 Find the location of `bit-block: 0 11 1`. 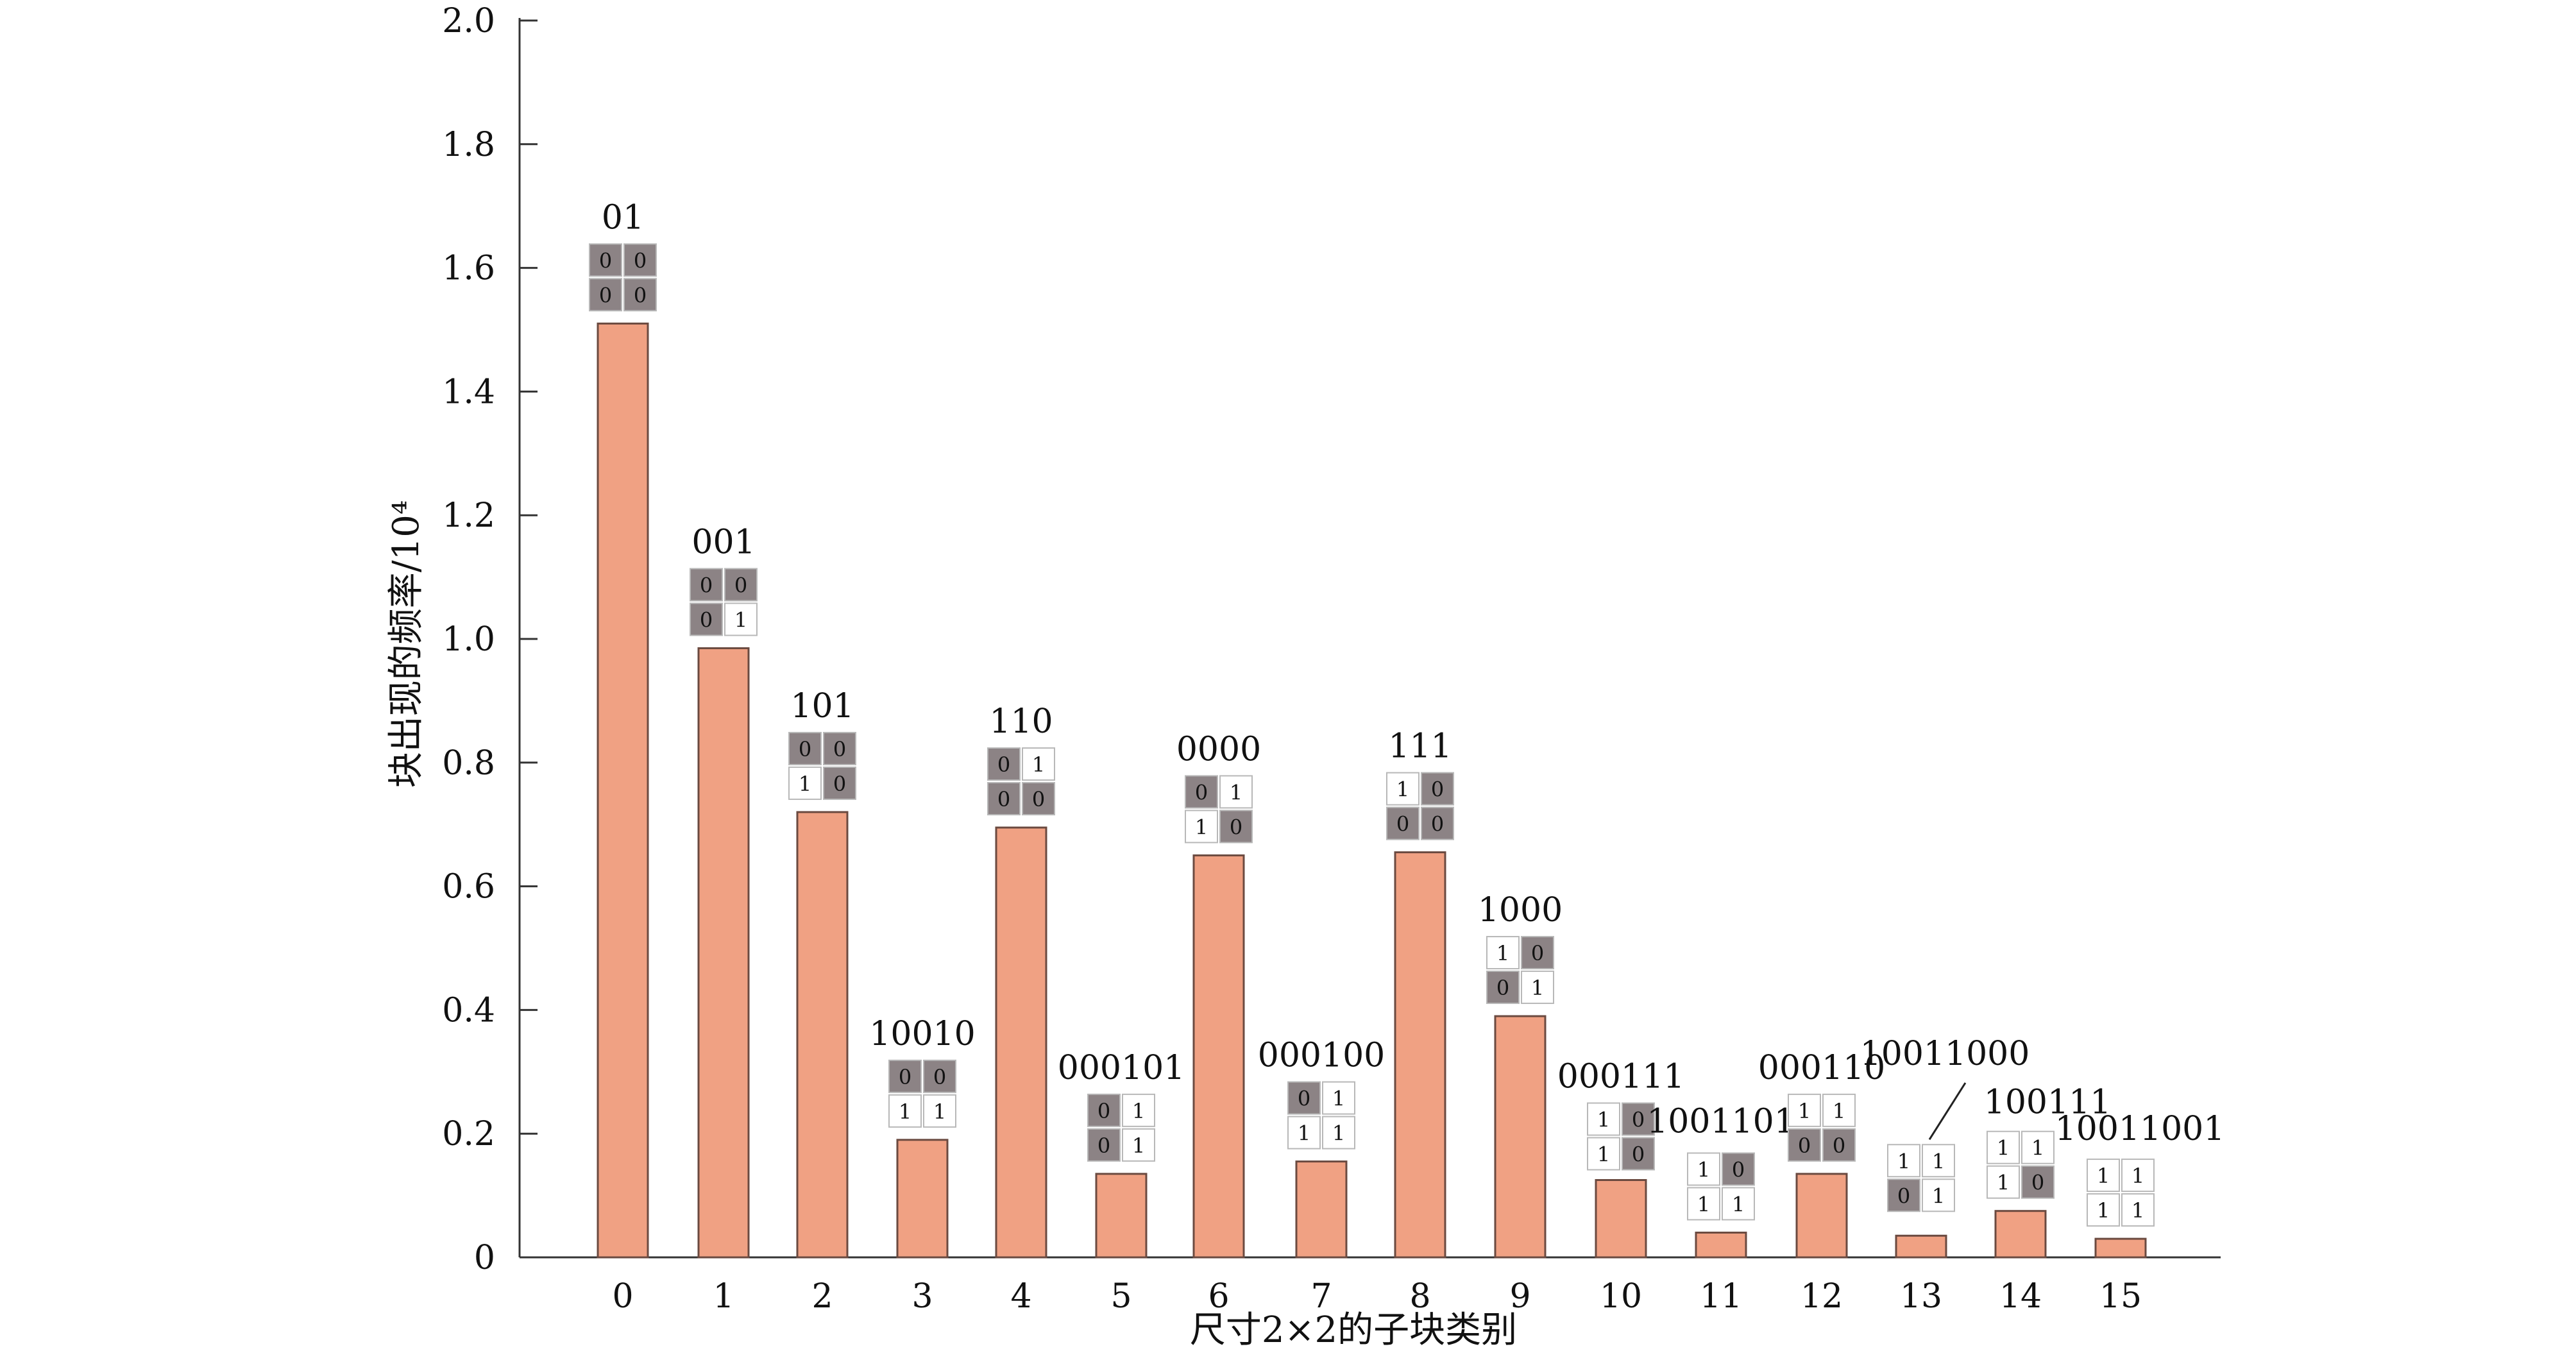

bit-block: 0 11 1 is located at coordinates (1321, 1115).